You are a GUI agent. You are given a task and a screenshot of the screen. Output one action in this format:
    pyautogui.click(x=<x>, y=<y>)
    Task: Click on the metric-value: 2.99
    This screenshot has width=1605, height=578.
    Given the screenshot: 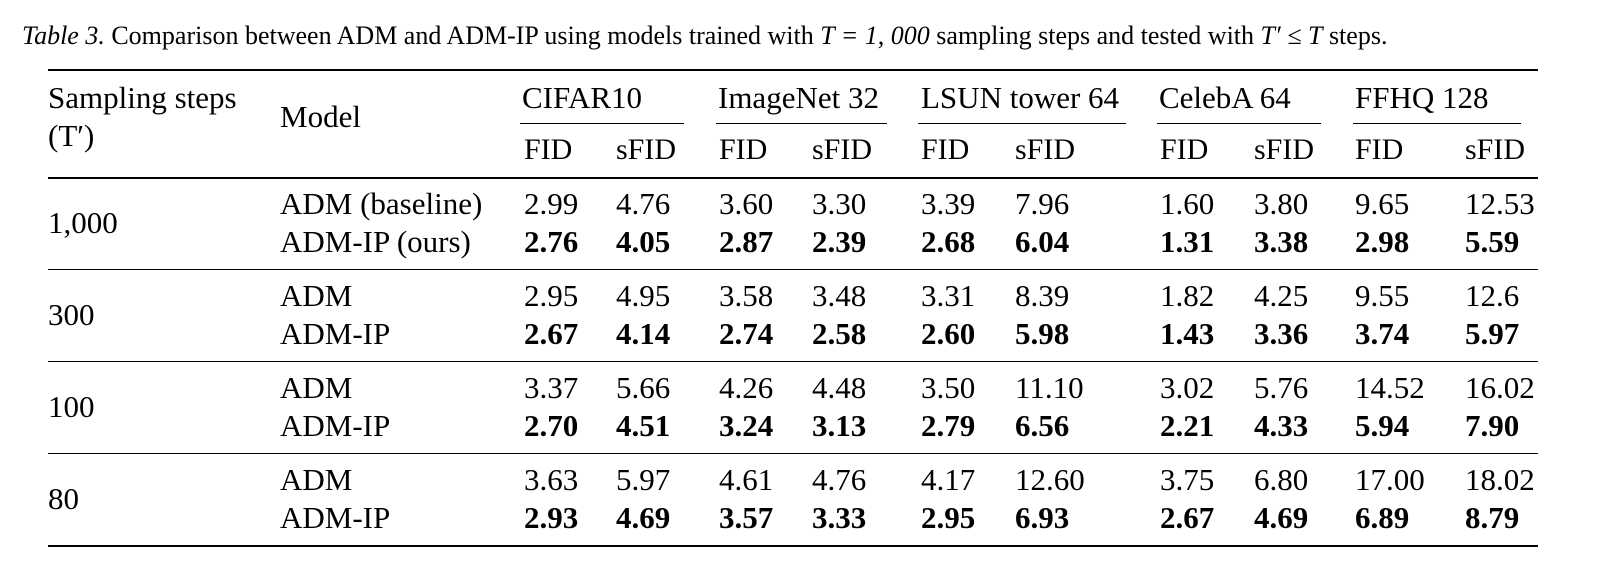 What is the action you would take?
    pyautogui.click(x=551, y=203)
    